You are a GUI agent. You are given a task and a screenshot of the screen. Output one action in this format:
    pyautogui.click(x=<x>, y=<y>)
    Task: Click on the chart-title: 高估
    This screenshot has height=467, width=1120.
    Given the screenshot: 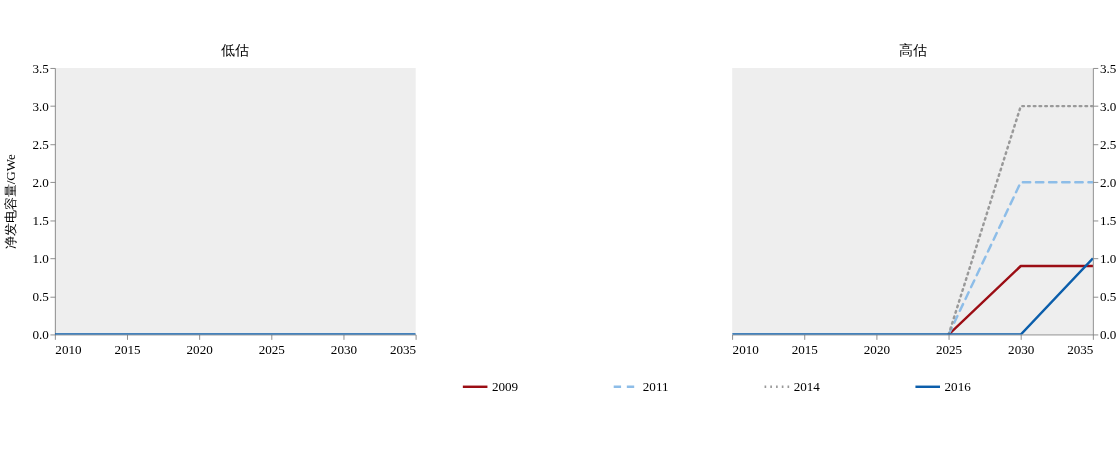 What is the action you would take?
    pyautogui.click(x=912, y=50)
    